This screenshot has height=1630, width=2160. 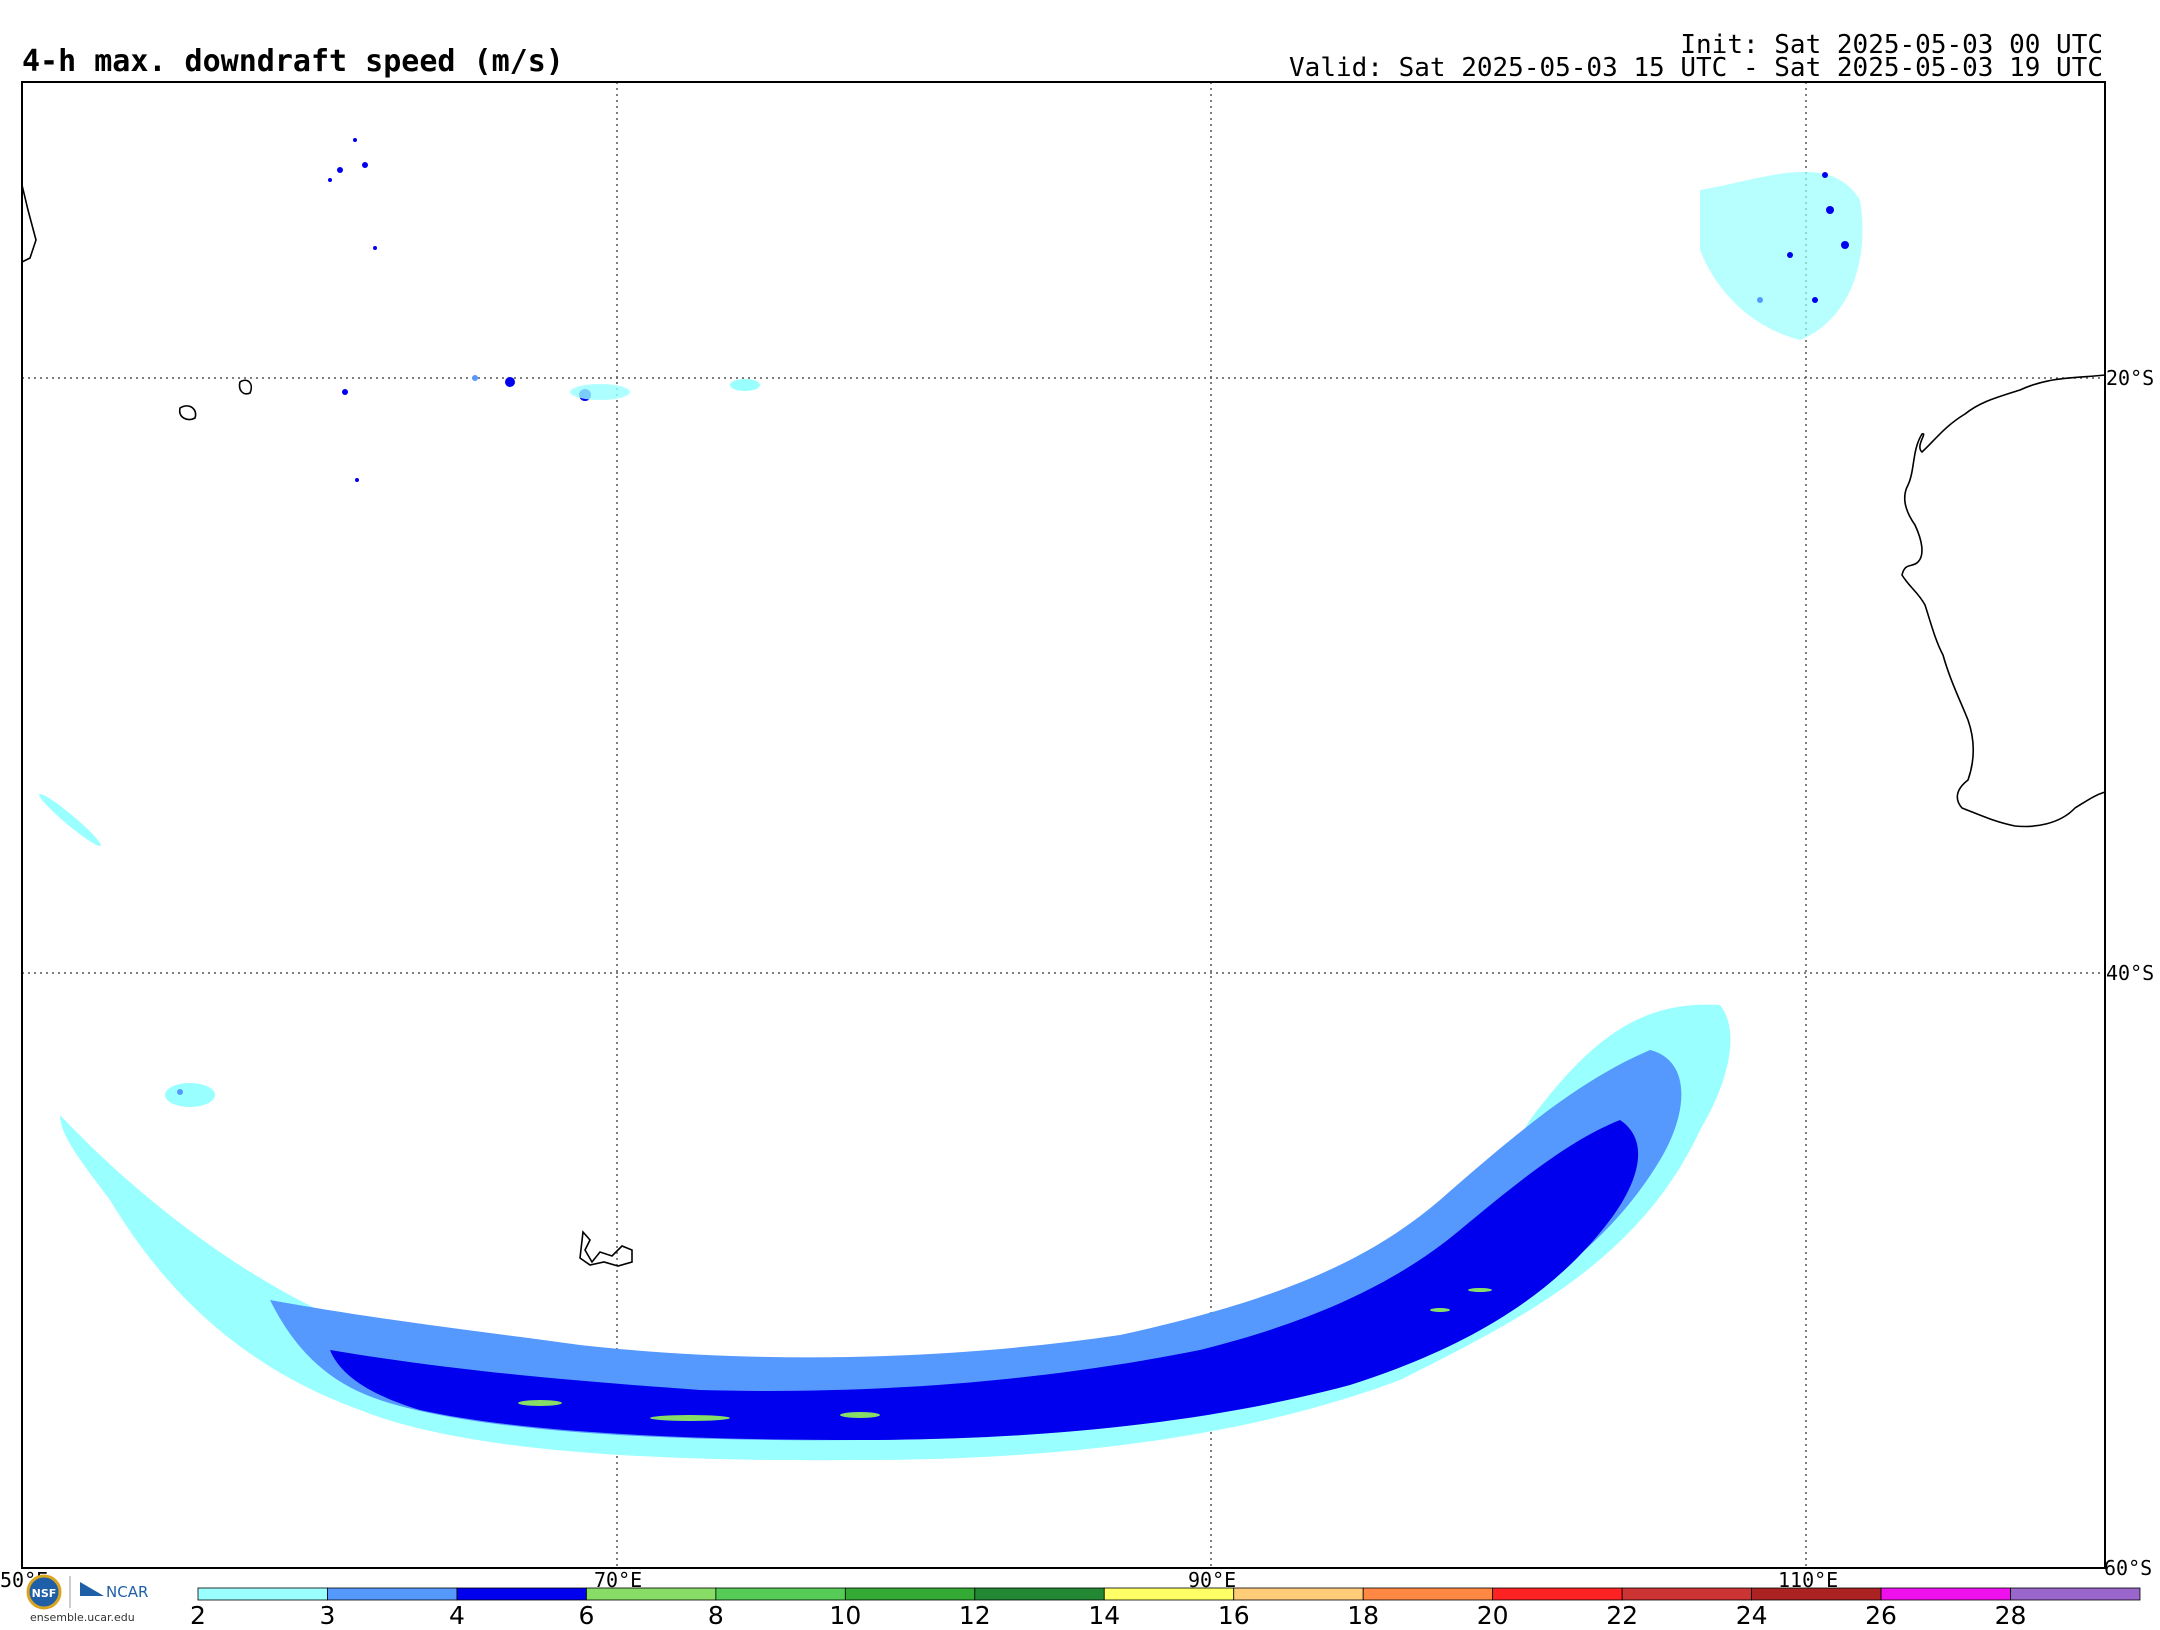 What do you see at coordinates (586, 1615) in the screenshot?
I see `colorbar-tick-label: 6` at bounding box center [586, 1615].